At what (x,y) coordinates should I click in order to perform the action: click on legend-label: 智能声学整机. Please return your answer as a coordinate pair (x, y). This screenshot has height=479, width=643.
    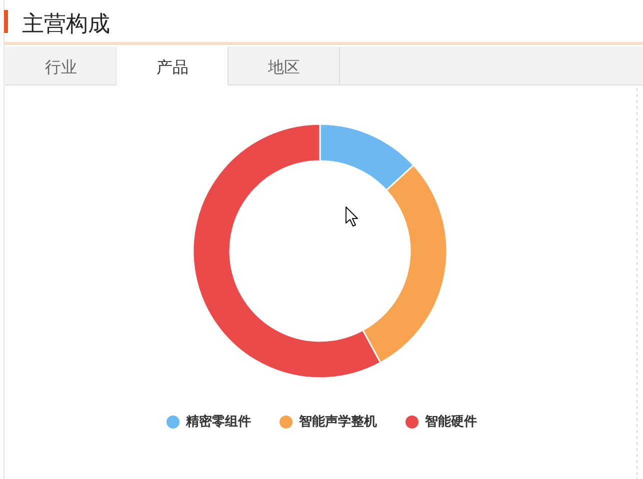
    Looking at the image, I should click on (337, 422).